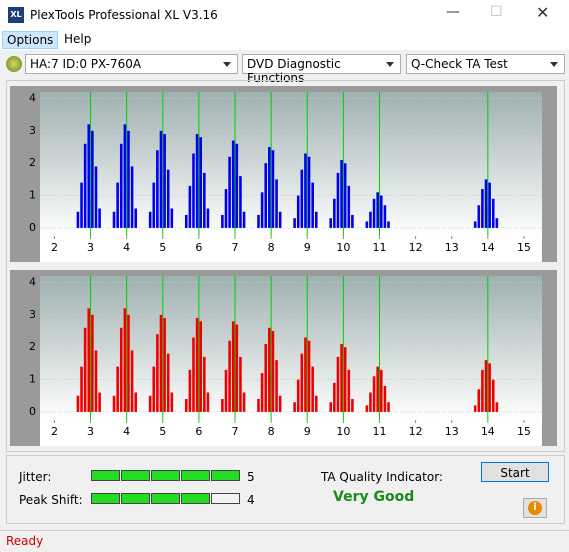  I want to click on x-axis-band, so click(291, 433).